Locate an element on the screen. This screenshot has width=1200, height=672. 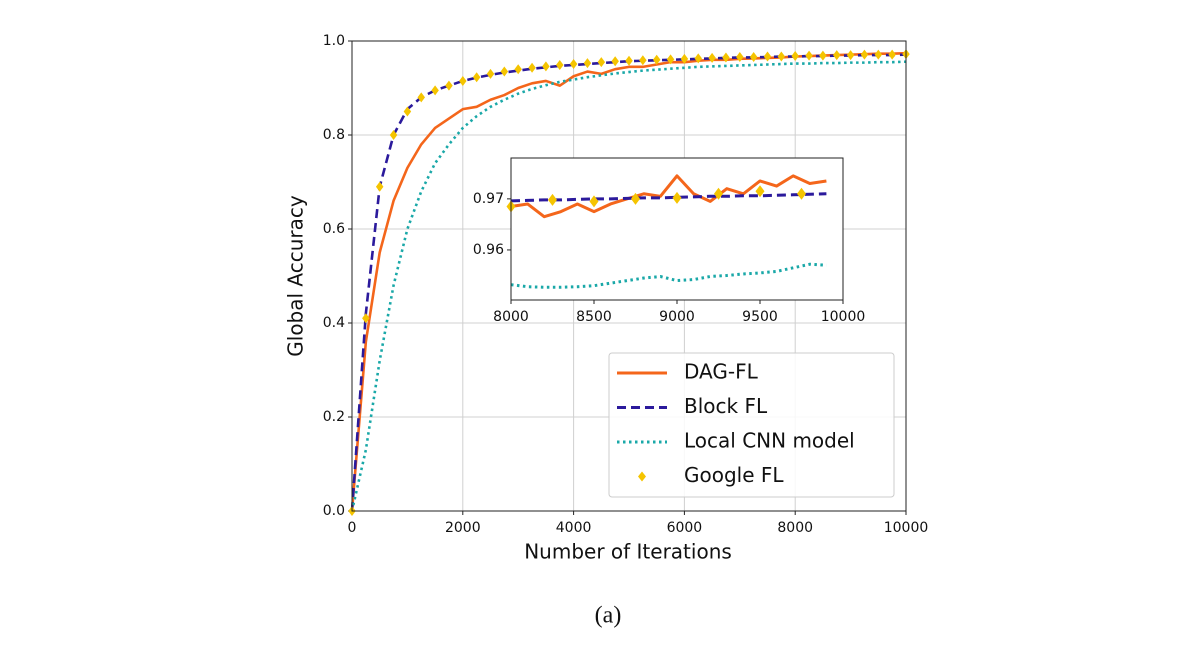
legend-label: Block FL is located at coordinates (726, 406).